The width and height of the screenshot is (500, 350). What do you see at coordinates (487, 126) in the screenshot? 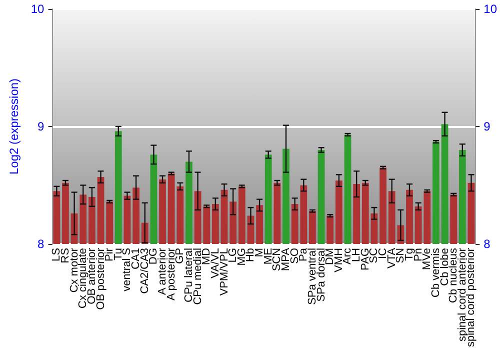
I see `y2-tick-label: 9` at bounding box center [487, 126].